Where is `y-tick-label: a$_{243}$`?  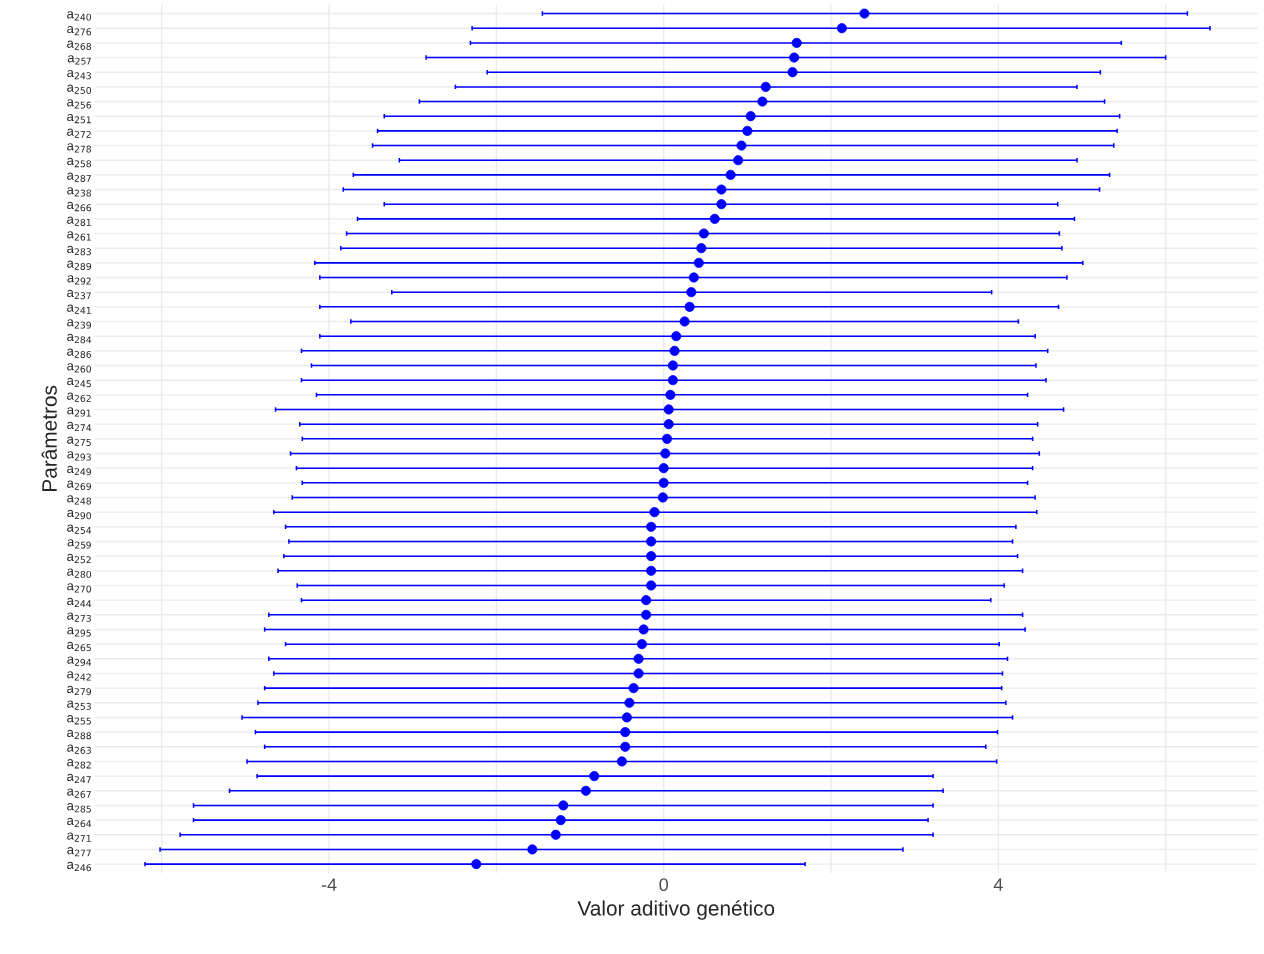
y-tick-label: a$_{243}$ is located at coordinates (79, 74).